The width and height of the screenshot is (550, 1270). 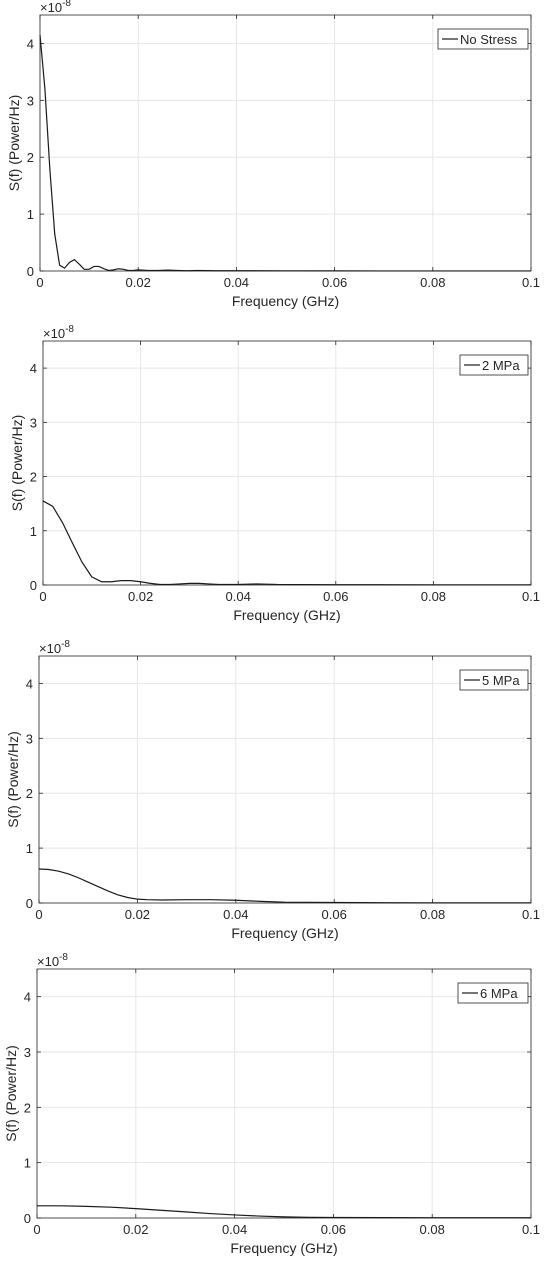 I want to click on legend-label: 2 MPa, so click(x=501, y=365).